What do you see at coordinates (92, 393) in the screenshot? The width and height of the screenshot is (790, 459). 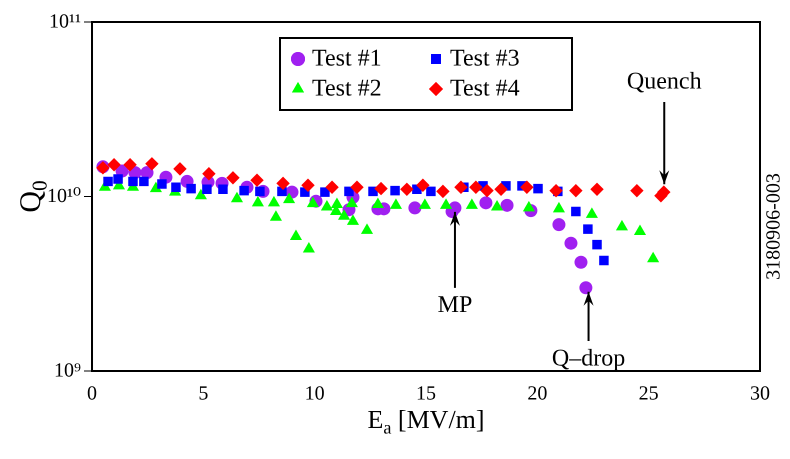 I see `x-tick-label: 0` at bounding box center [92, 393].